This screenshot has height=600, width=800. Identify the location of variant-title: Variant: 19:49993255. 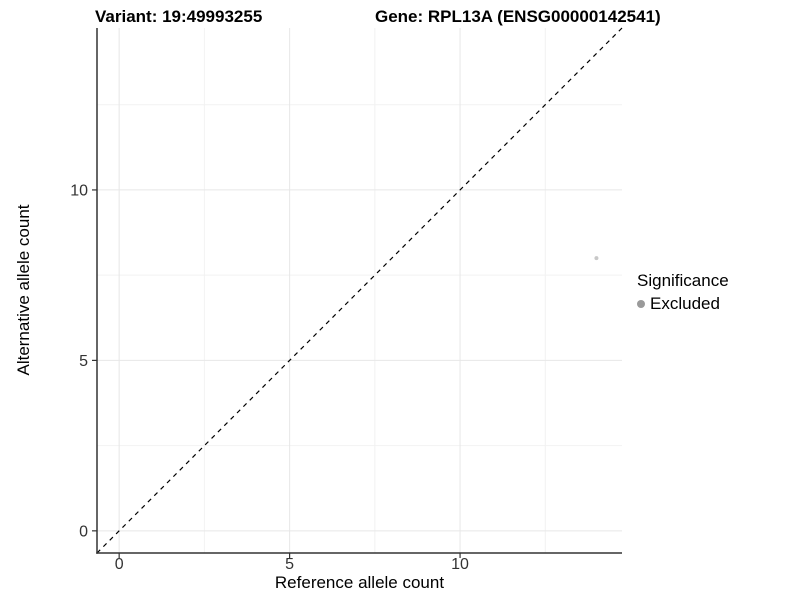
(179, 16).